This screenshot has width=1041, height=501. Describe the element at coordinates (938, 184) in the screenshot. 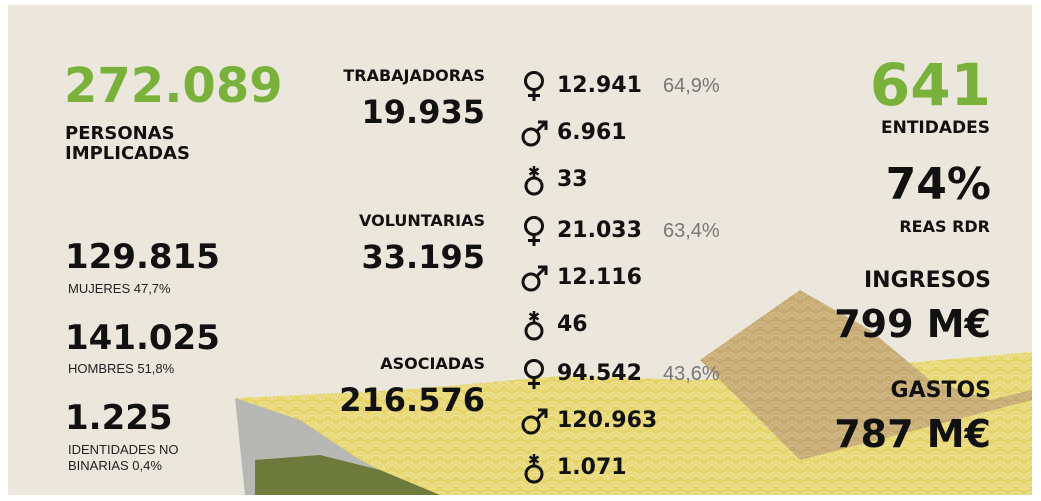

I see `reas-value: 74%` at that location.